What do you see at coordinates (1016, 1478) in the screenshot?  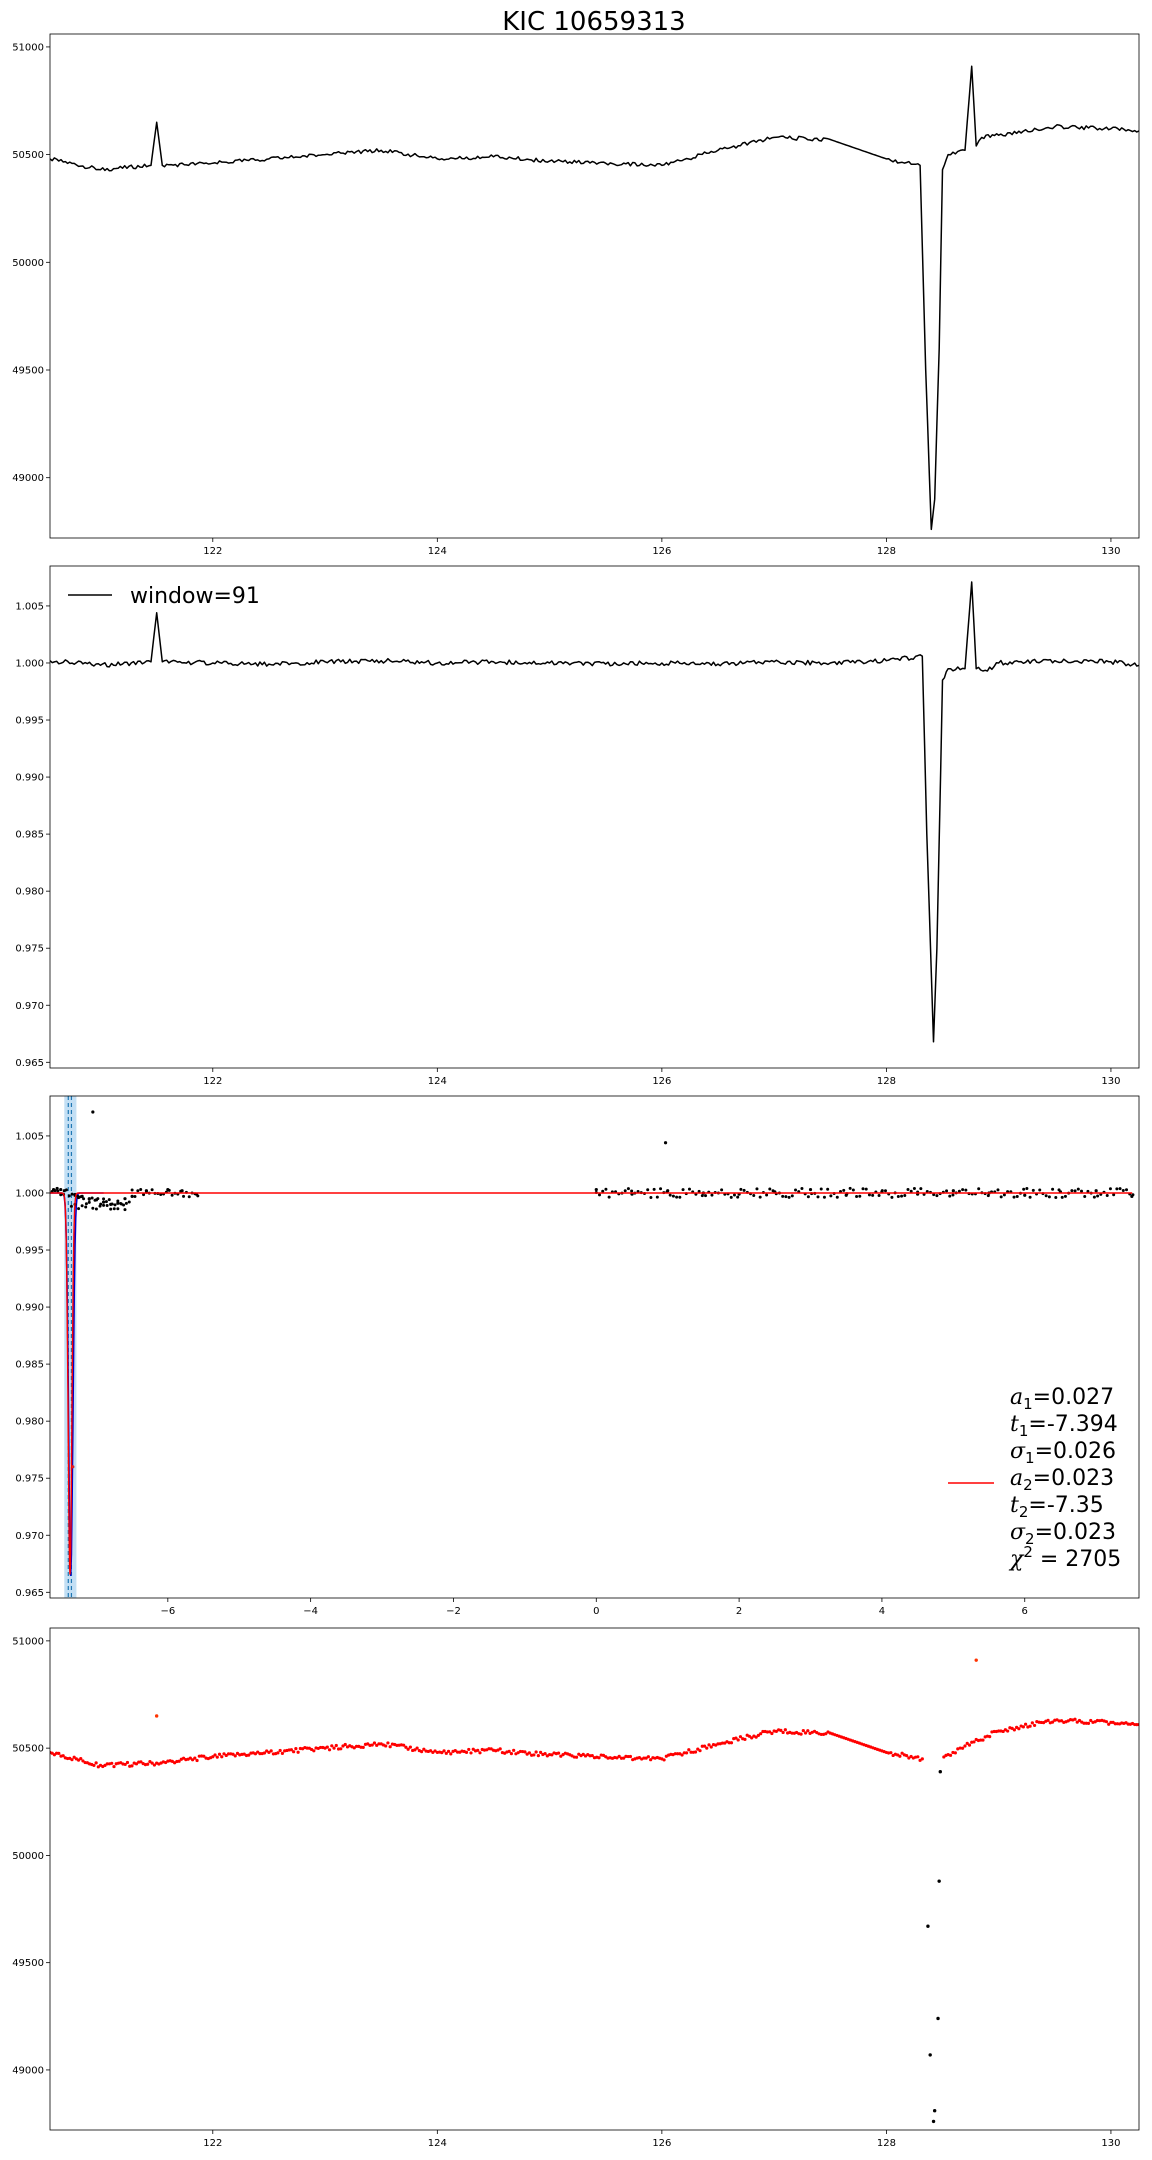 I see `legend-symbol: a` at bounding box center [1016, 1478].